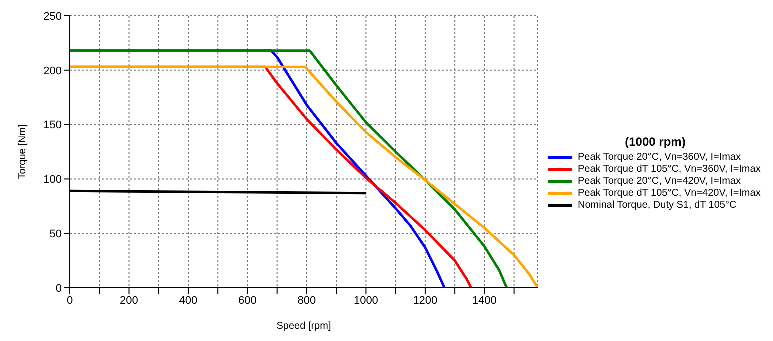 The image size is (773, 341). What do you see at coordinates (56, 234) in the screenshot?
I see `y-tick-label: 50` at bounding box center [56, 234].